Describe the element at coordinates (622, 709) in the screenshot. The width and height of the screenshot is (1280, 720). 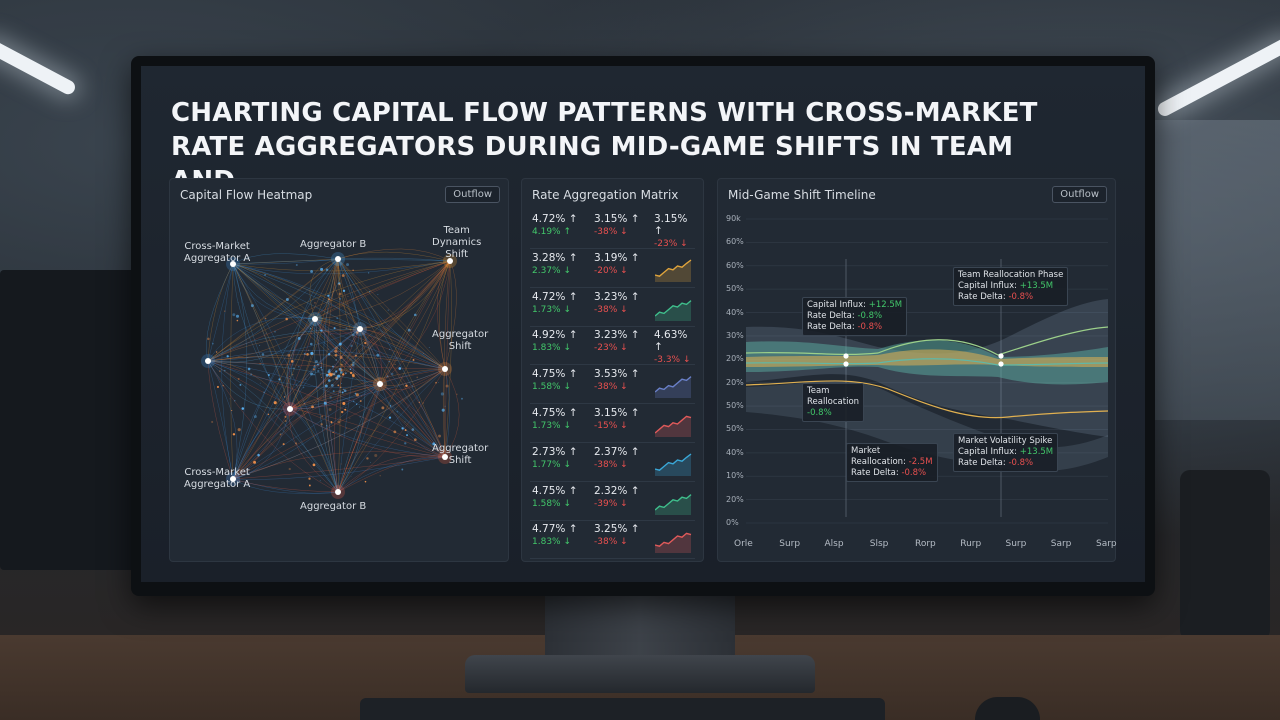
I see `keyboard` at that location.